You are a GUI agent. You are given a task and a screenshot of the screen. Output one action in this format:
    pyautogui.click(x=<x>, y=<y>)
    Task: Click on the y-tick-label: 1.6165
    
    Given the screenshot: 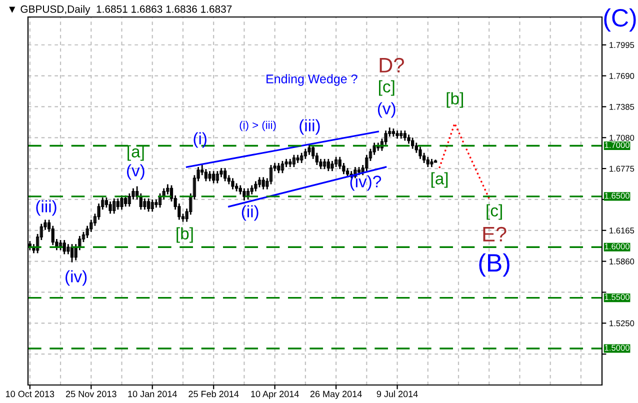 What is the action you would take?
    pyautogui.click(x=622, y=231)
    